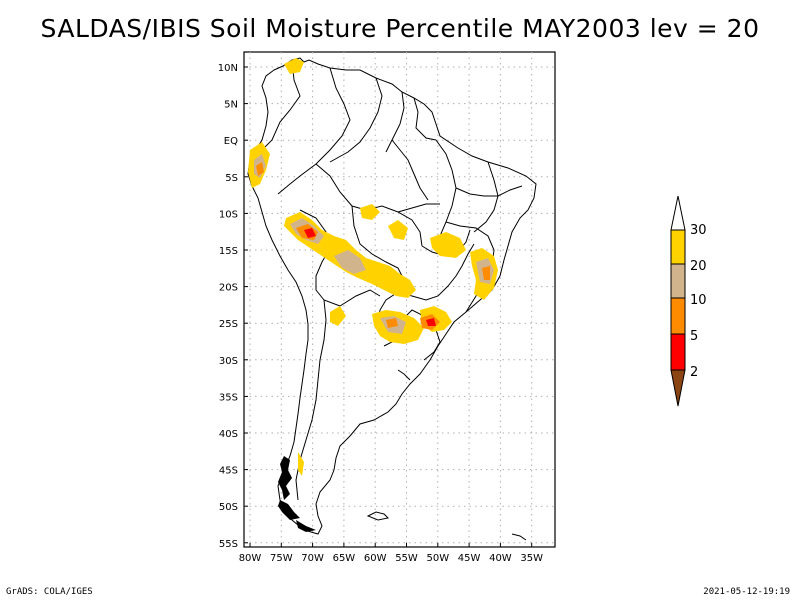  What do you see at coordinates (228, 324) in the screenshot?
I see `lat-label: 25S` at bounding box center [228, 324].